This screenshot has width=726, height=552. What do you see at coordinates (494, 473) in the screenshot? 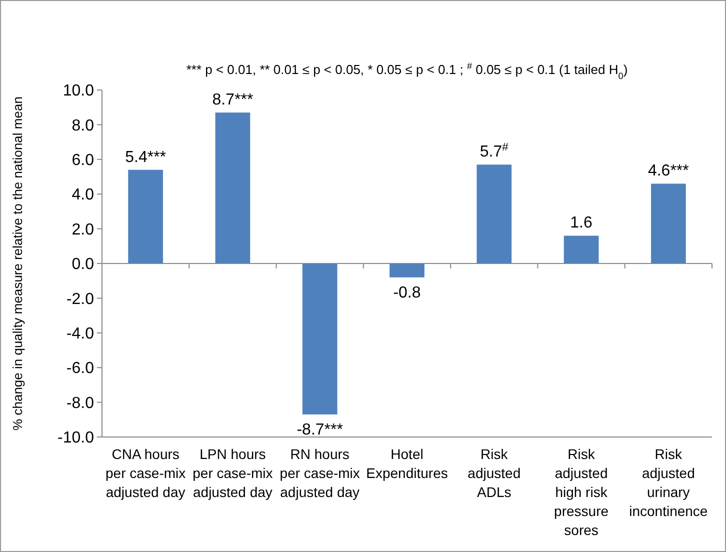
I see `x-tick-label: Risk adjusted ADLs` at bounding box center [494, 473].